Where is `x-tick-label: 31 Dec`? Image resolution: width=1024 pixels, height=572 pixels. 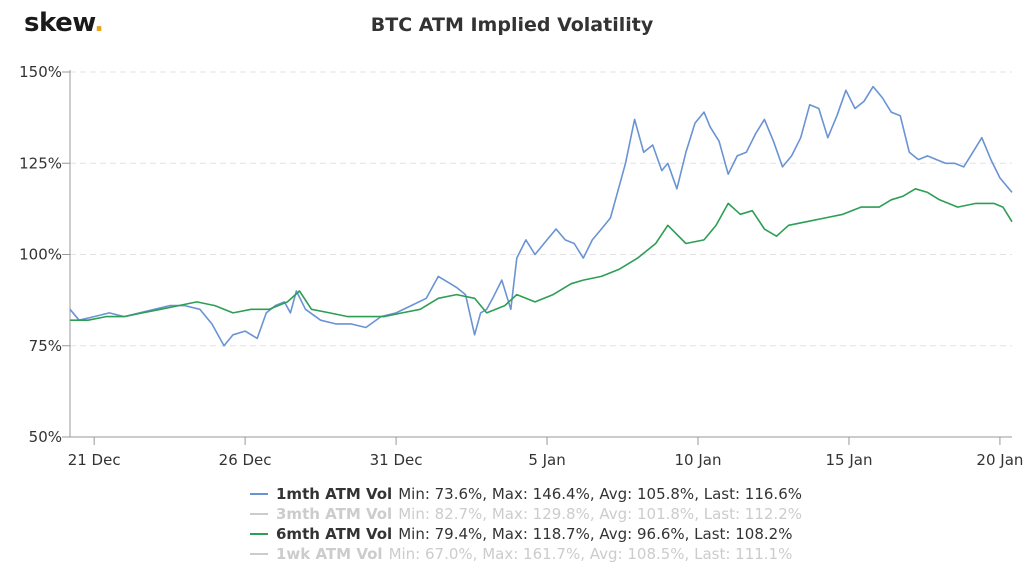
x-tick-label: 31 Dec is located at coordinates (396, 460).